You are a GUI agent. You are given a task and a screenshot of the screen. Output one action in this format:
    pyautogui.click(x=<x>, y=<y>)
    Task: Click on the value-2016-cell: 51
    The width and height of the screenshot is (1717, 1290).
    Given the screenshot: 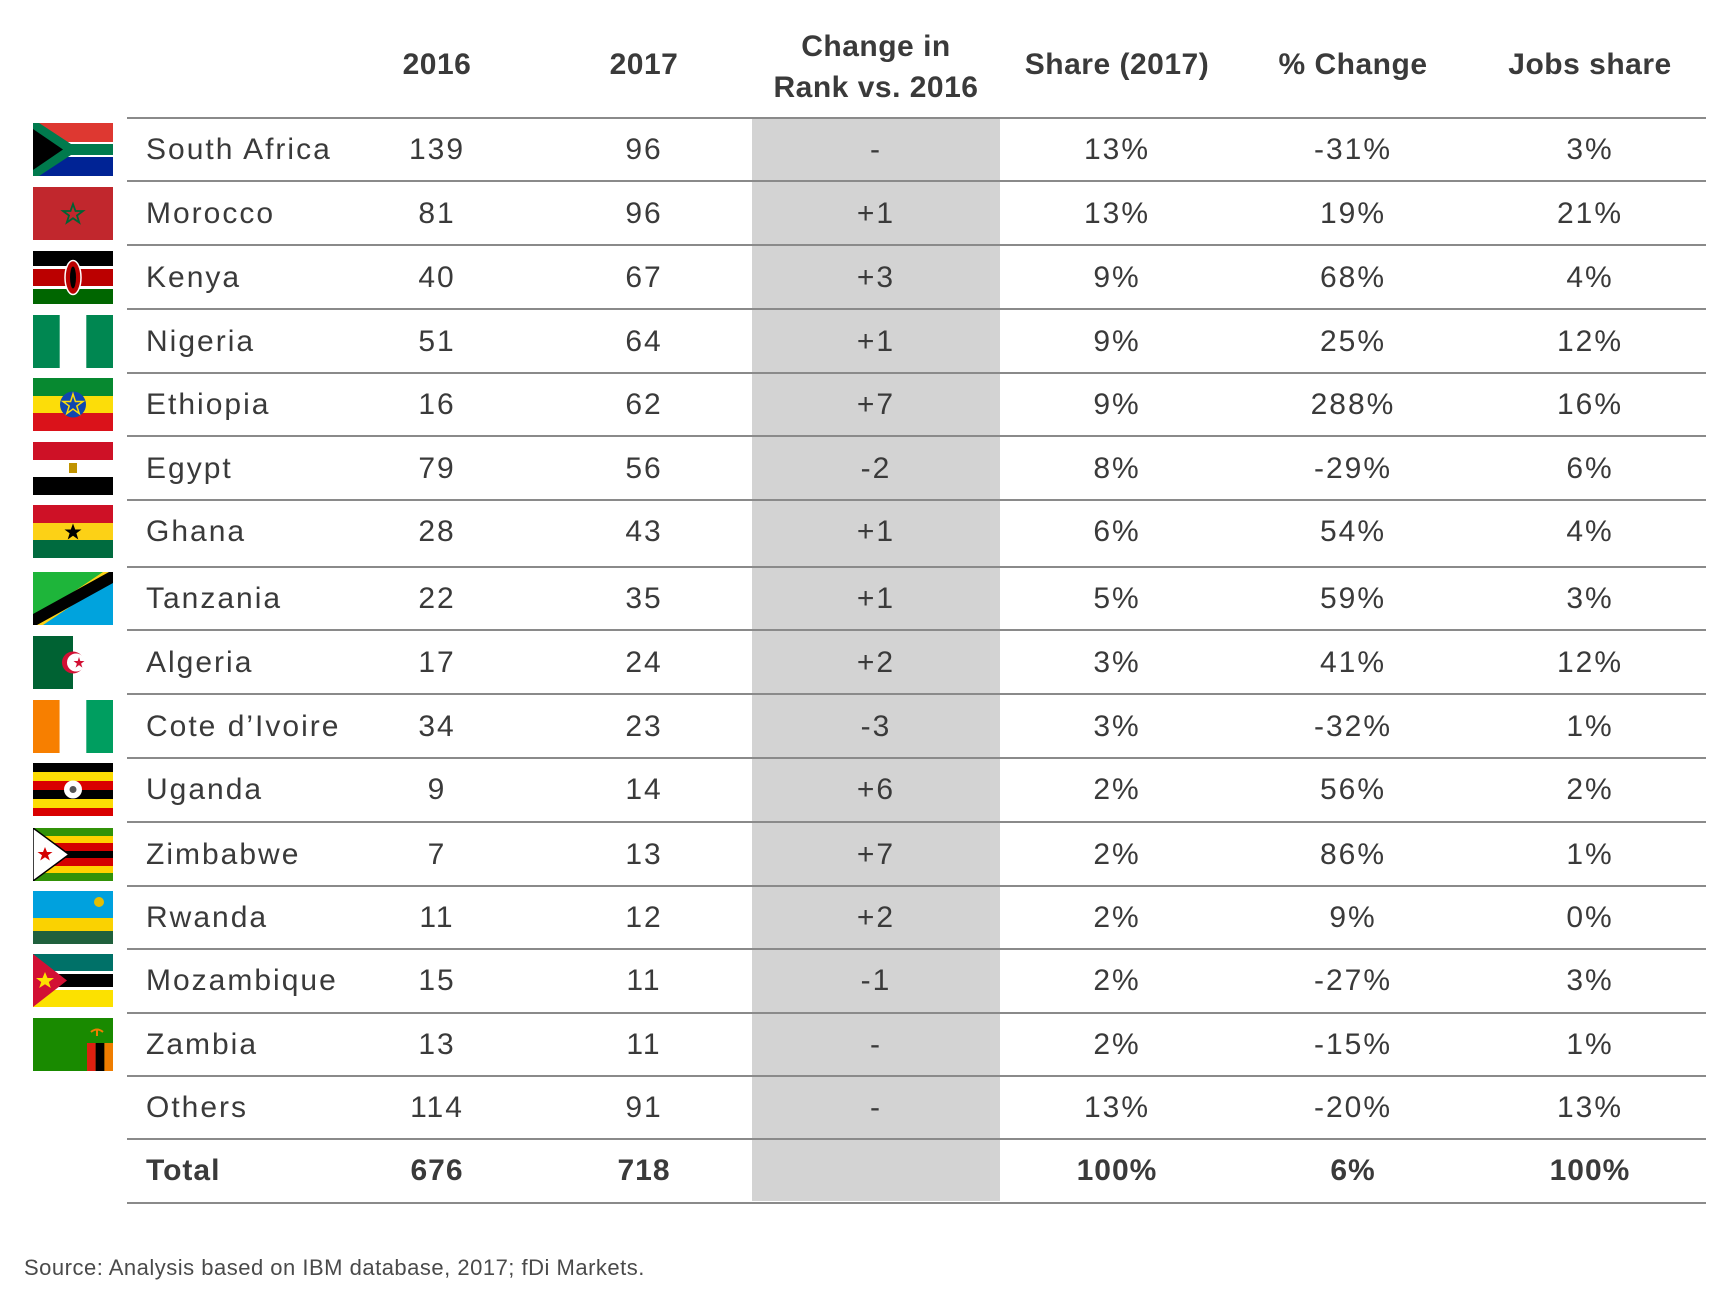 What is the action you would take?
    pyautogui.click(x=437, y=341)
    